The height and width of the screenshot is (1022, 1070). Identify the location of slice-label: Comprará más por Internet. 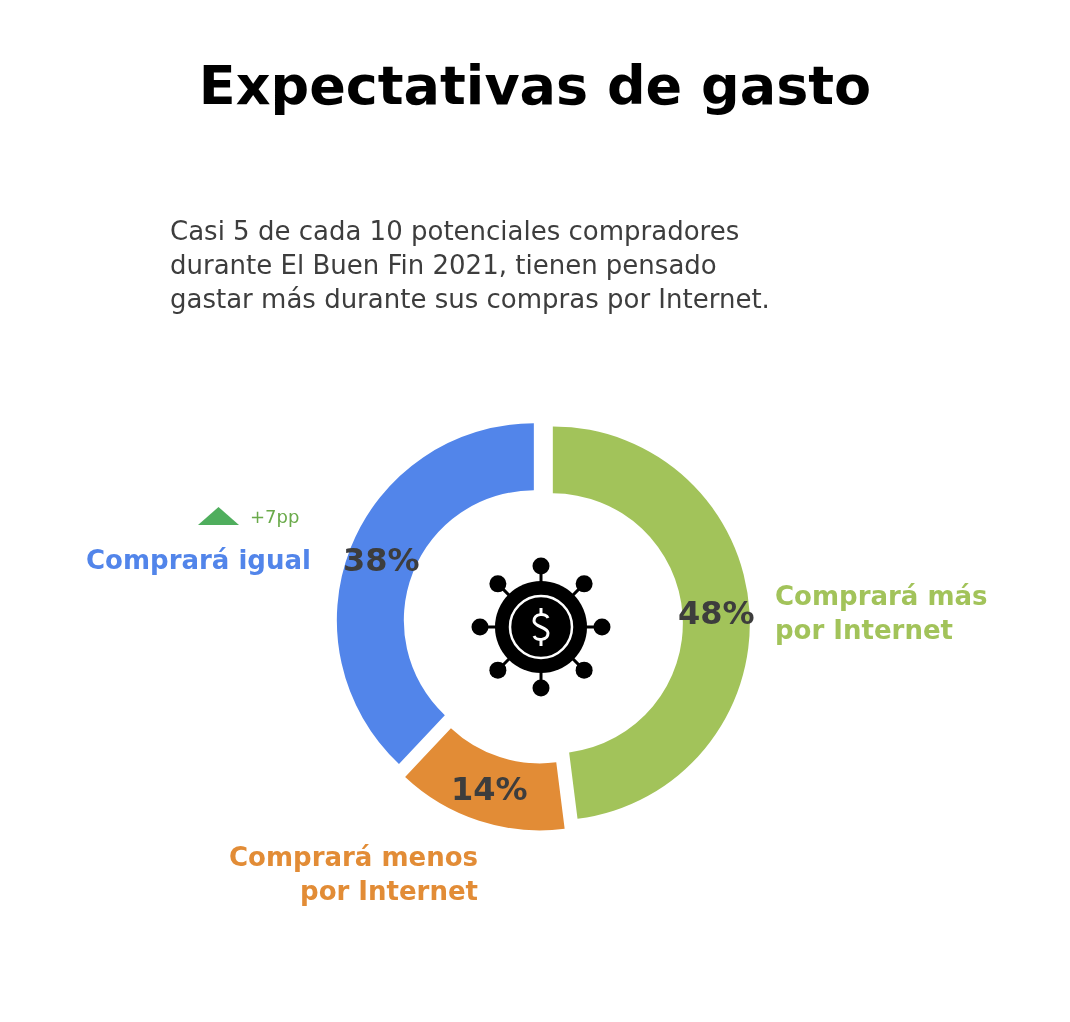
(881, 613).